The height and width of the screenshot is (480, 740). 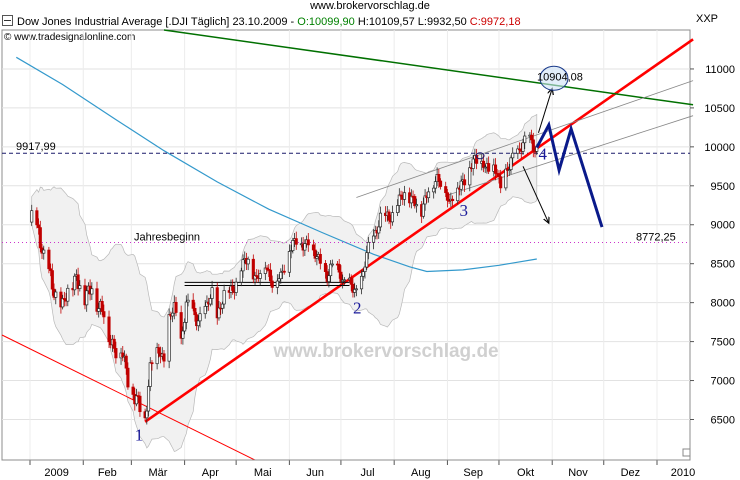 What do you see at coordinates (442, 22) in the screenshot?
I see `low-value: L:9932,50` at bounding box center [442, 22].